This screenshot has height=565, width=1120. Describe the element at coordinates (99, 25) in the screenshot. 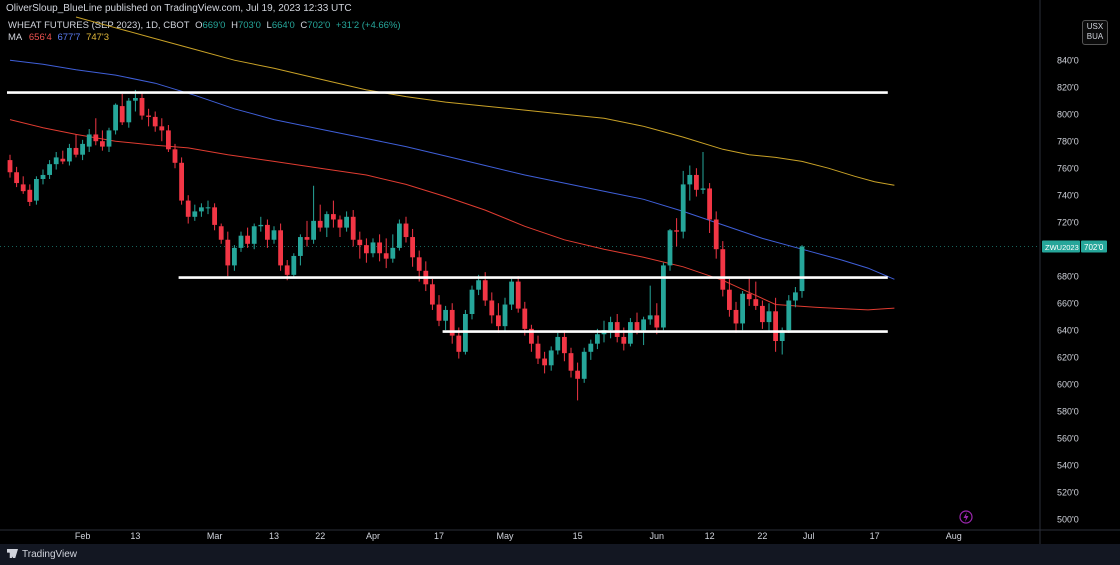

I see `symbol-title: WHEAT FUTURES (SEP 2023), 1D, CBOT` at that location.